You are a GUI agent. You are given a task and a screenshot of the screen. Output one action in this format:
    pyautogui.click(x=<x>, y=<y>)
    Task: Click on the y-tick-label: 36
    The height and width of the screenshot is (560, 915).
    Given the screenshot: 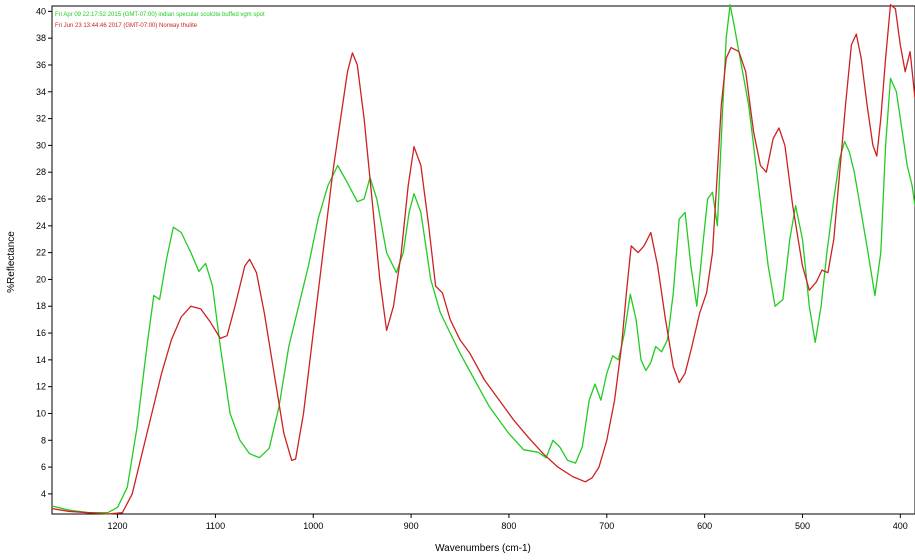 What is the action you would take?
    pyautogui.click(x=41, y=65)
    